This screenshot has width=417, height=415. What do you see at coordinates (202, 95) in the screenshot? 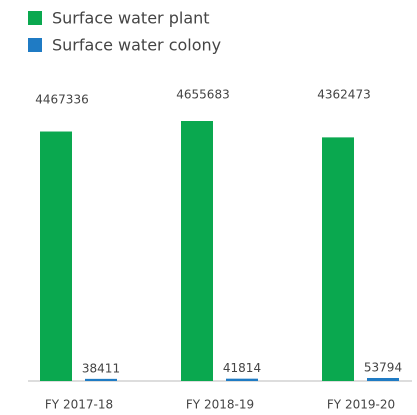
I see `data-label: 4655683` at bounding box center [202, 95].